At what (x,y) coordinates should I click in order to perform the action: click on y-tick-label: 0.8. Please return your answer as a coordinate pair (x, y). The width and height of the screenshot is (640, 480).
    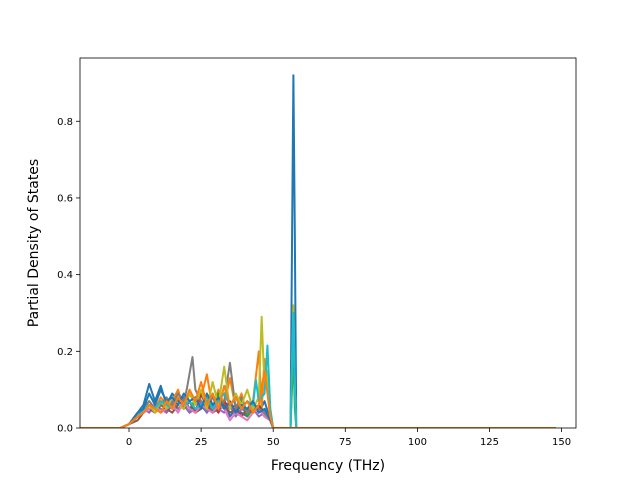
    Looking at the image, I should click on (65, 122).